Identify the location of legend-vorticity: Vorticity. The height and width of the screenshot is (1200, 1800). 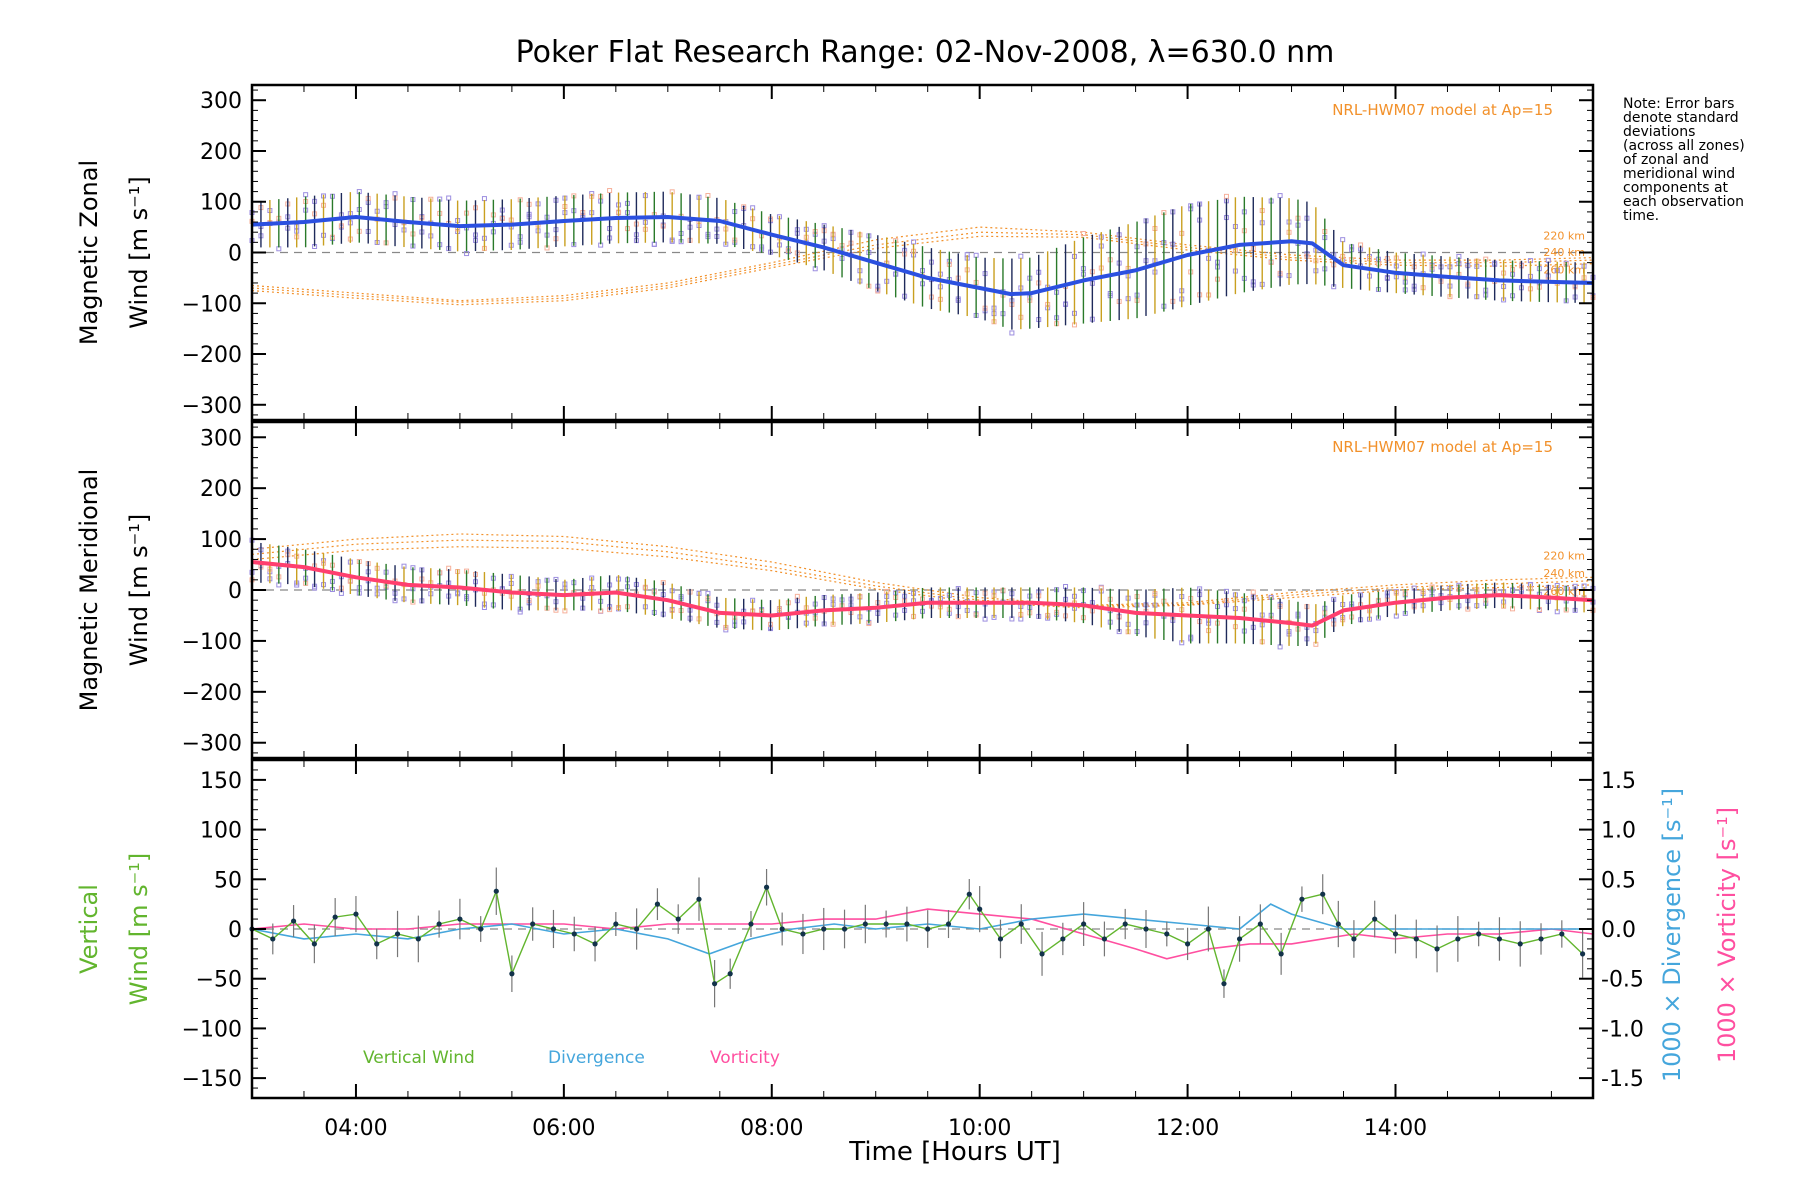
(745, 1058).